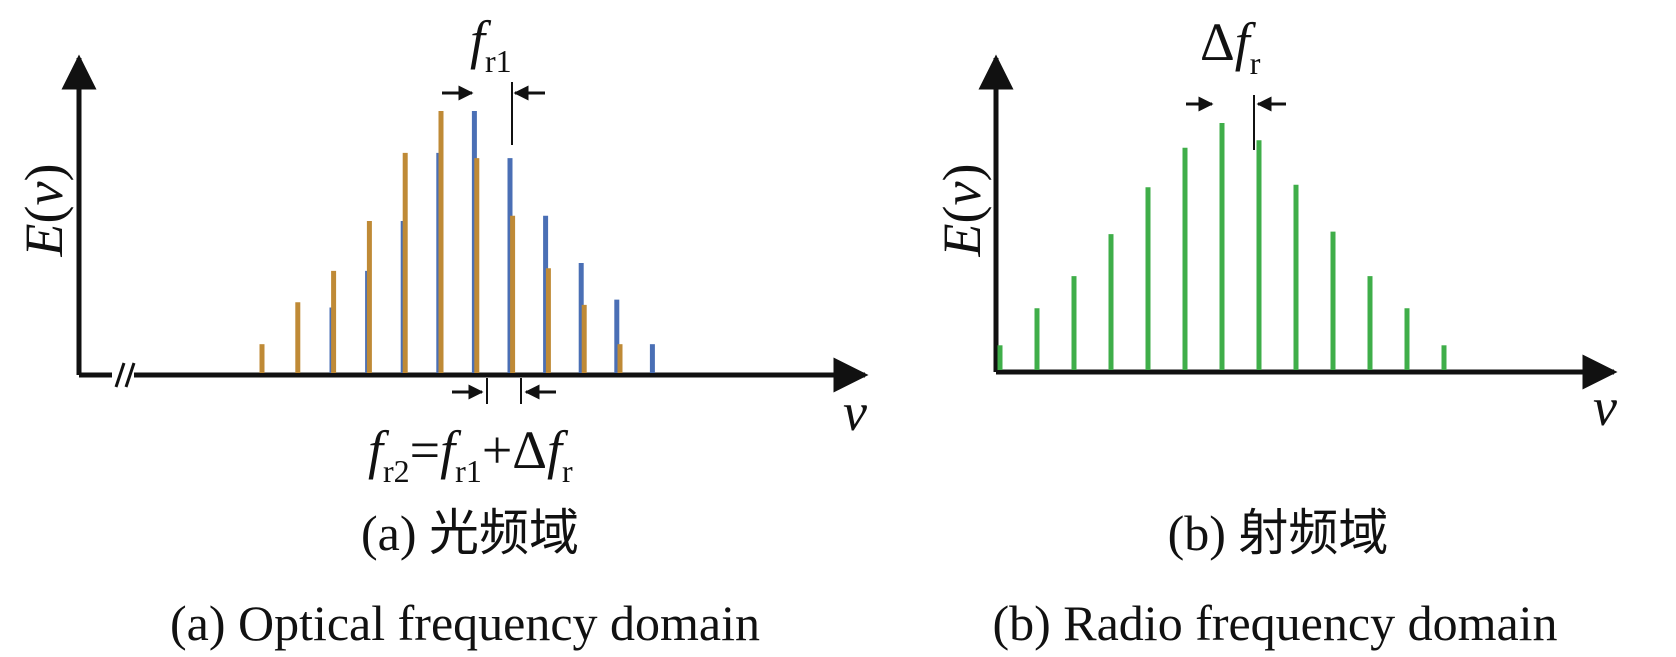 This screenshot has height=657, width=1676. What do you see at coordinates (465, 623) in the screenshot?
I see `caption-en-a: (a) Optical frequency domain` at bounding box center [465, 623].